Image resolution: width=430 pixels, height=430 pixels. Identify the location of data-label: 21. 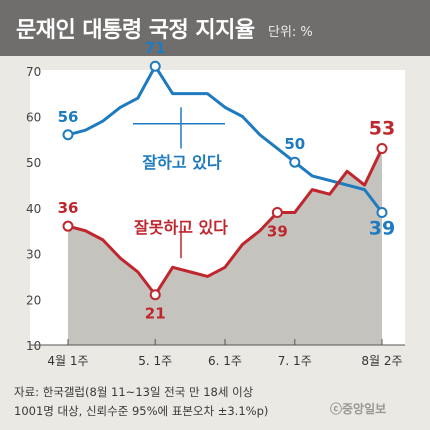
(155, 314).